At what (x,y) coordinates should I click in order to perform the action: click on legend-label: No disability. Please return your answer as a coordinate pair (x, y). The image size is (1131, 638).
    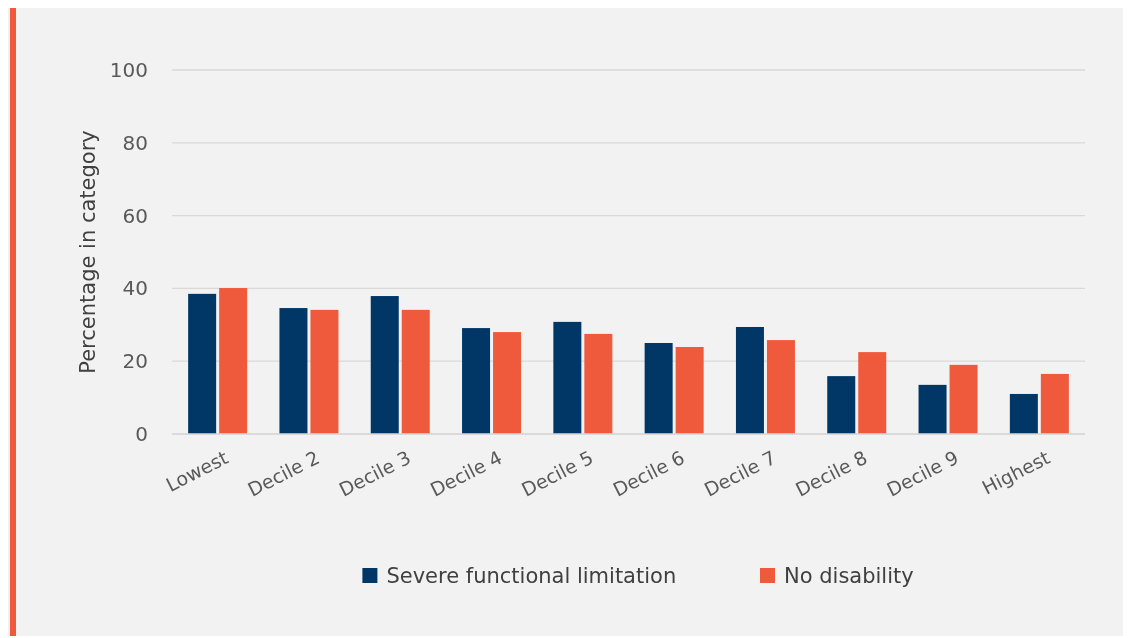
    Looking at the image, I should click on (849, 576).